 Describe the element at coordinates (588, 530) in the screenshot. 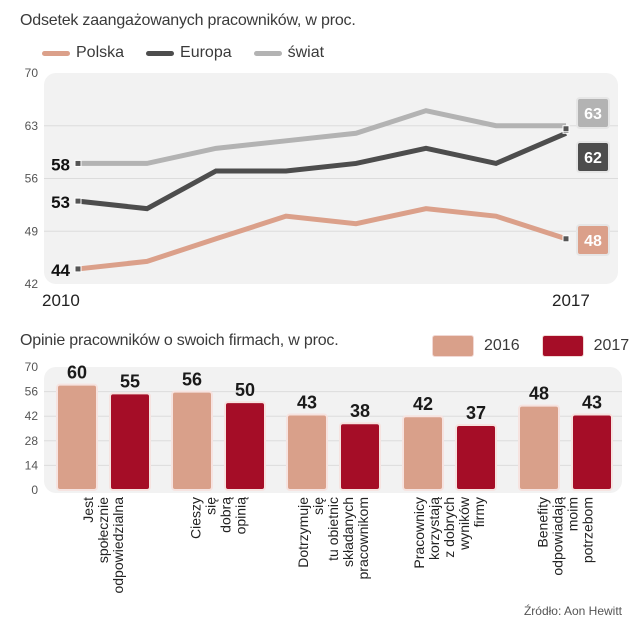

I see `category-label-line: potrzebom` at that location.